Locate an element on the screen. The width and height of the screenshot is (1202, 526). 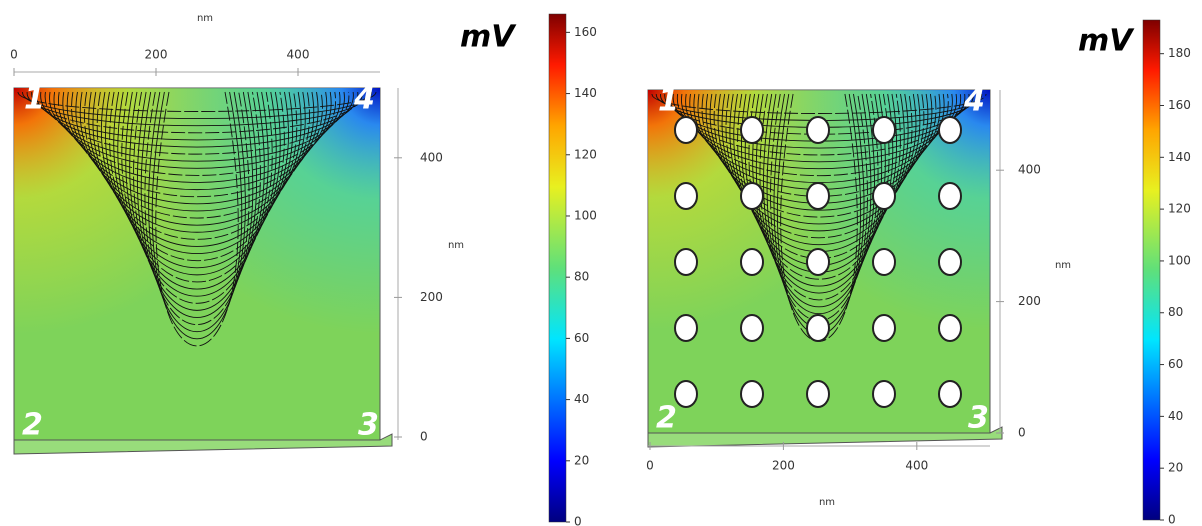
colorbar-title: mV is located at coordinates (488, 37).